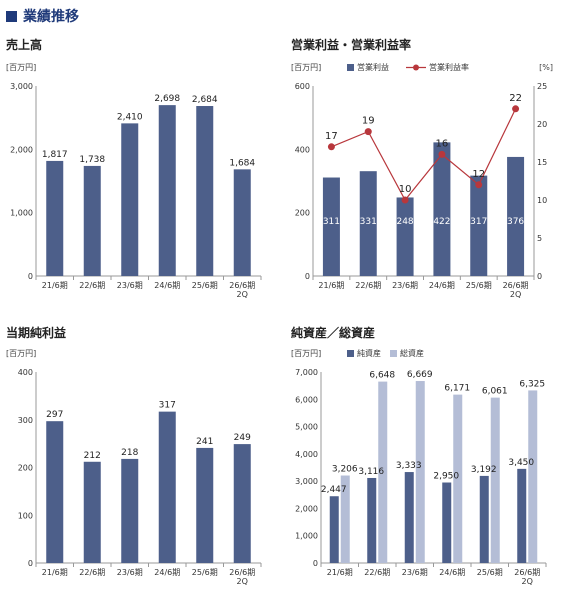 The image size is (564, 604). Describe the element at coordinates (446, 477) in the screenshot. I see `data-label: 2,950` at that location.